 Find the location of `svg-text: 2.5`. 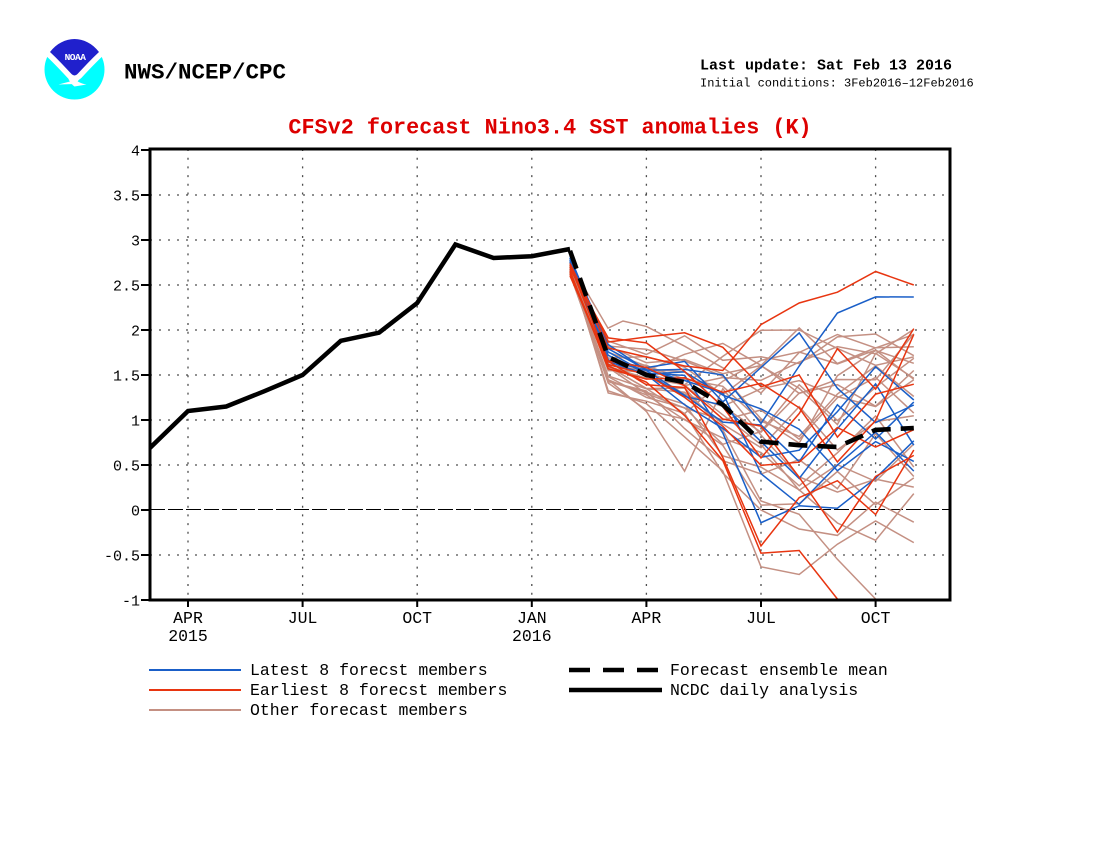

svg-text: 2.5 is located at coordinates (126, 287).